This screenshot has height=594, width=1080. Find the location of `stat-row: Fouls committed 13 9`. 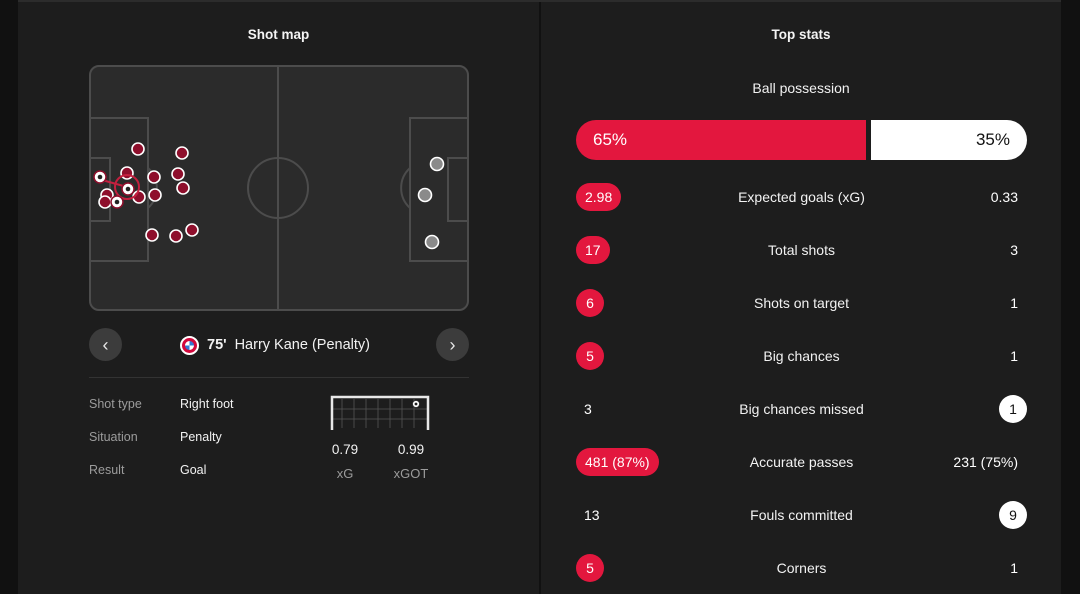

stat-row: Fouls committed 13 9 is located at coordinates (801, 515).